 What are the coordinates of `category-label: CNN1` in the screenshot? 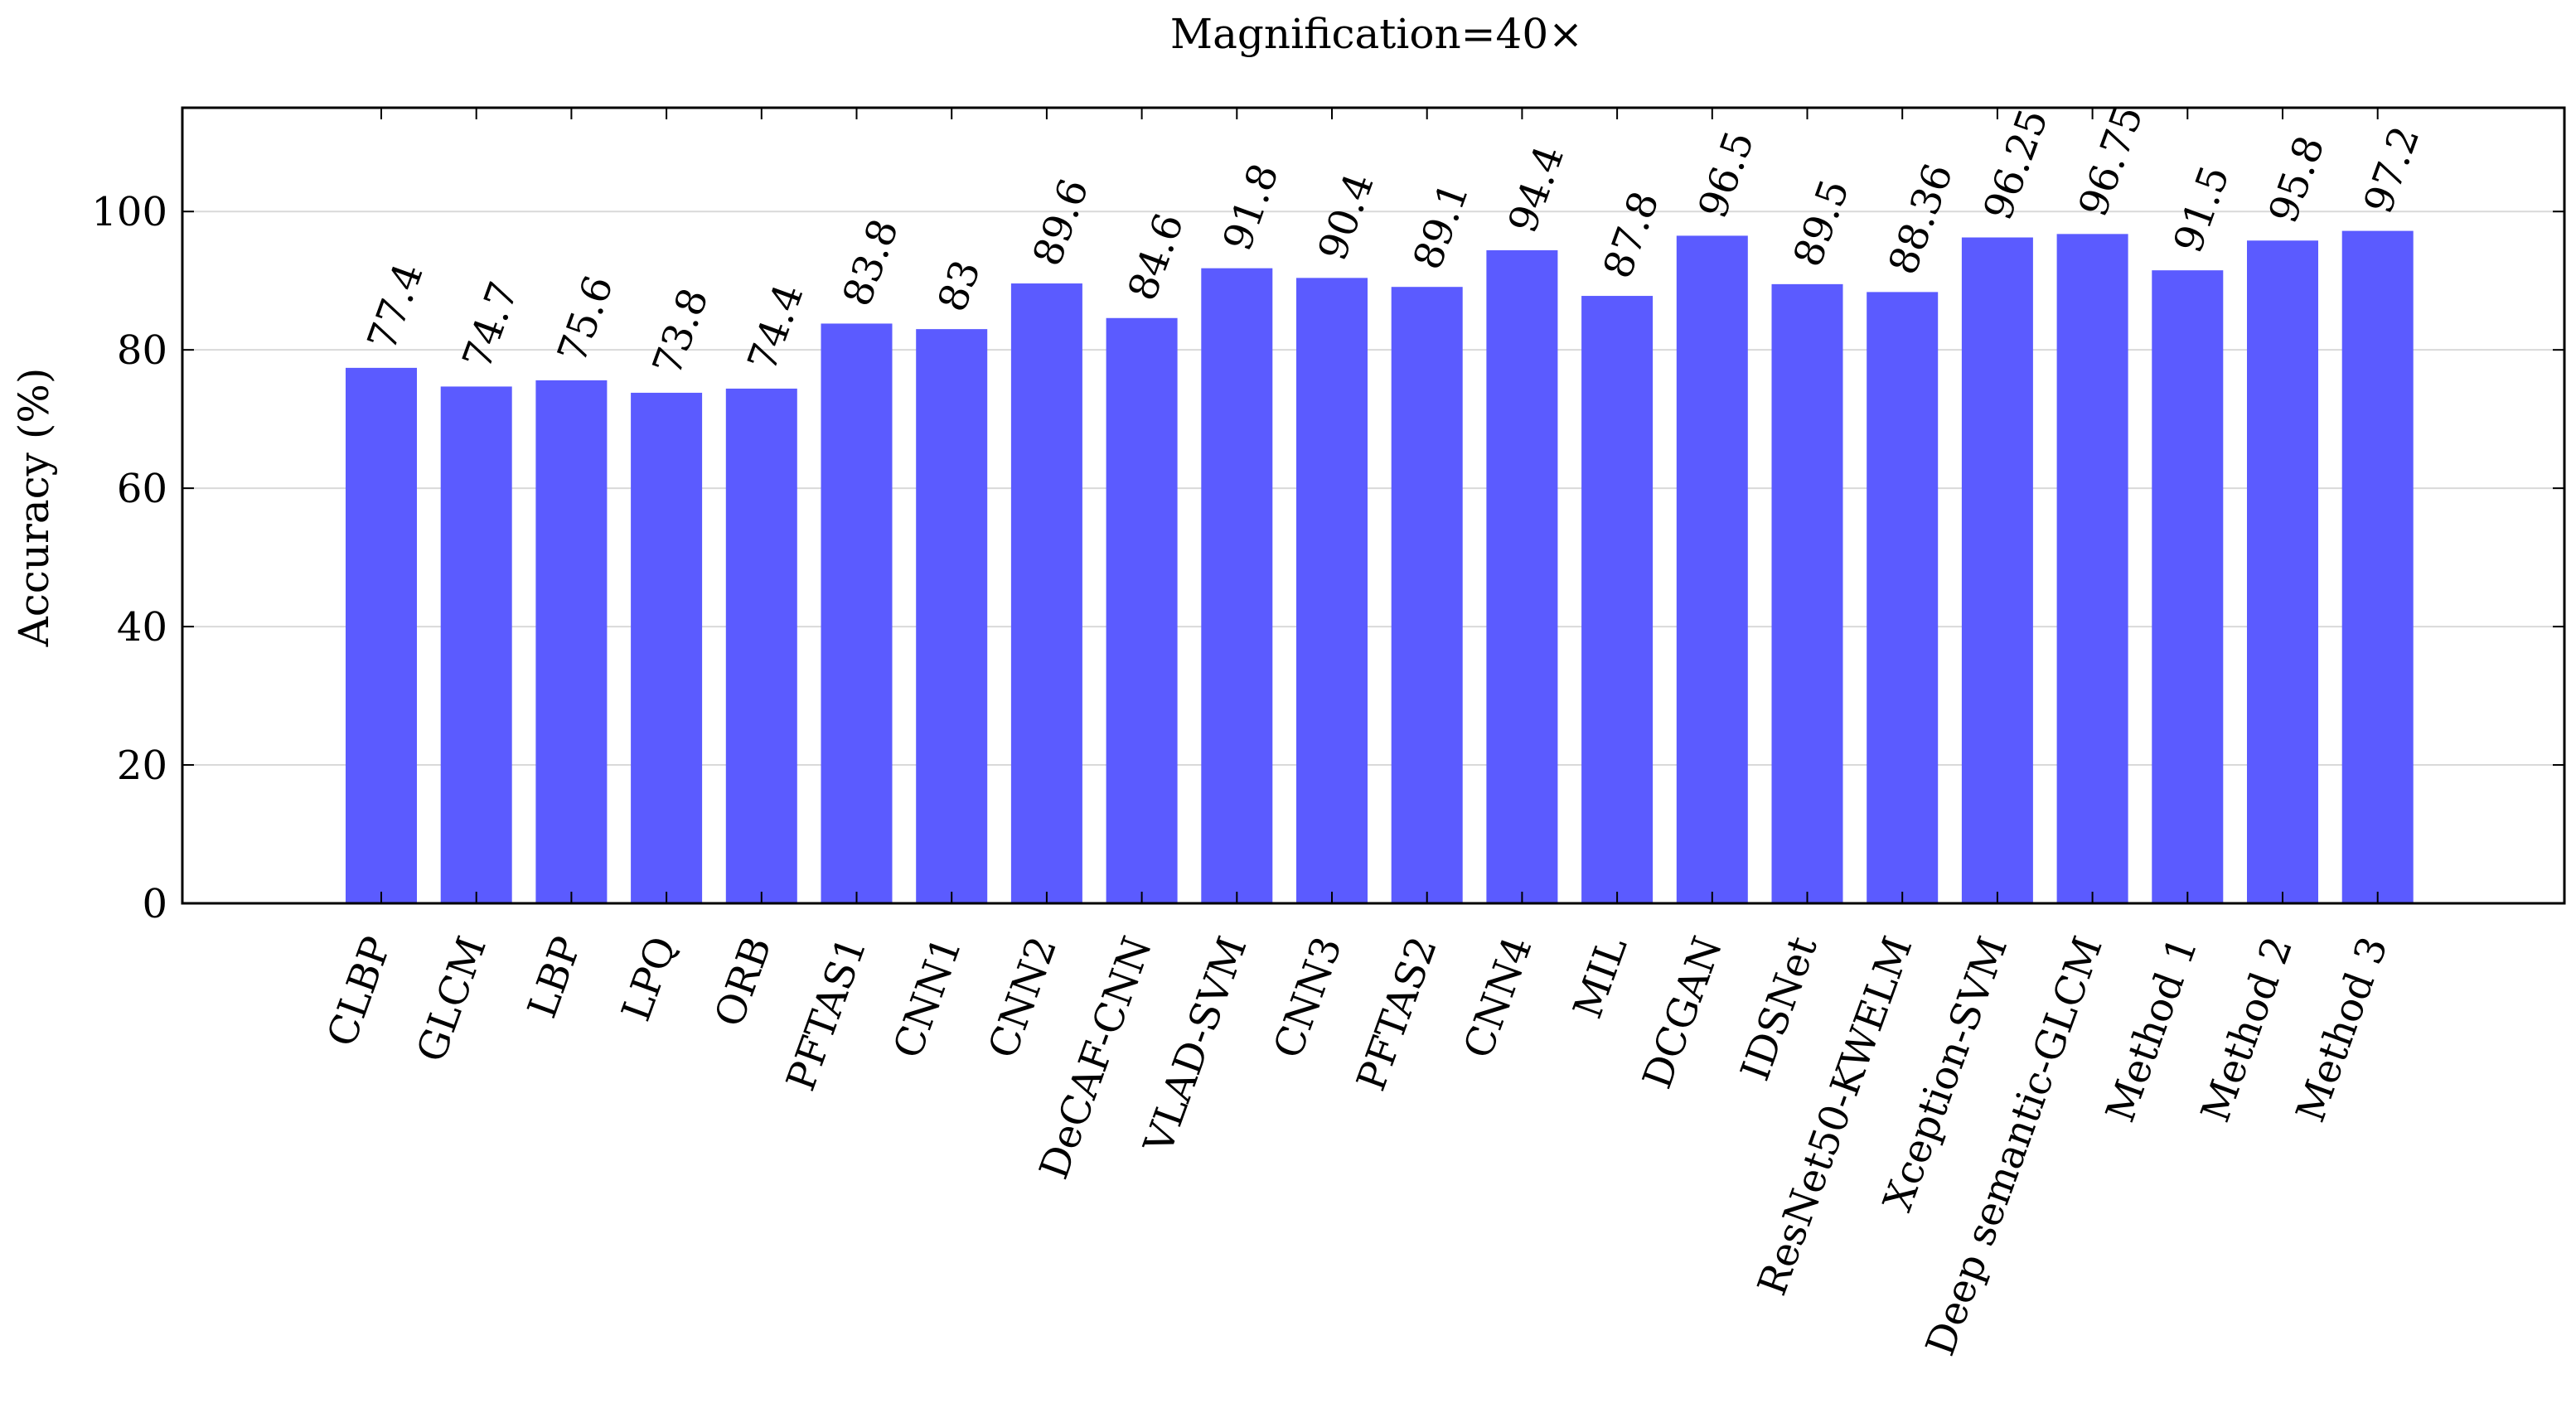 It's located at (927, 998).